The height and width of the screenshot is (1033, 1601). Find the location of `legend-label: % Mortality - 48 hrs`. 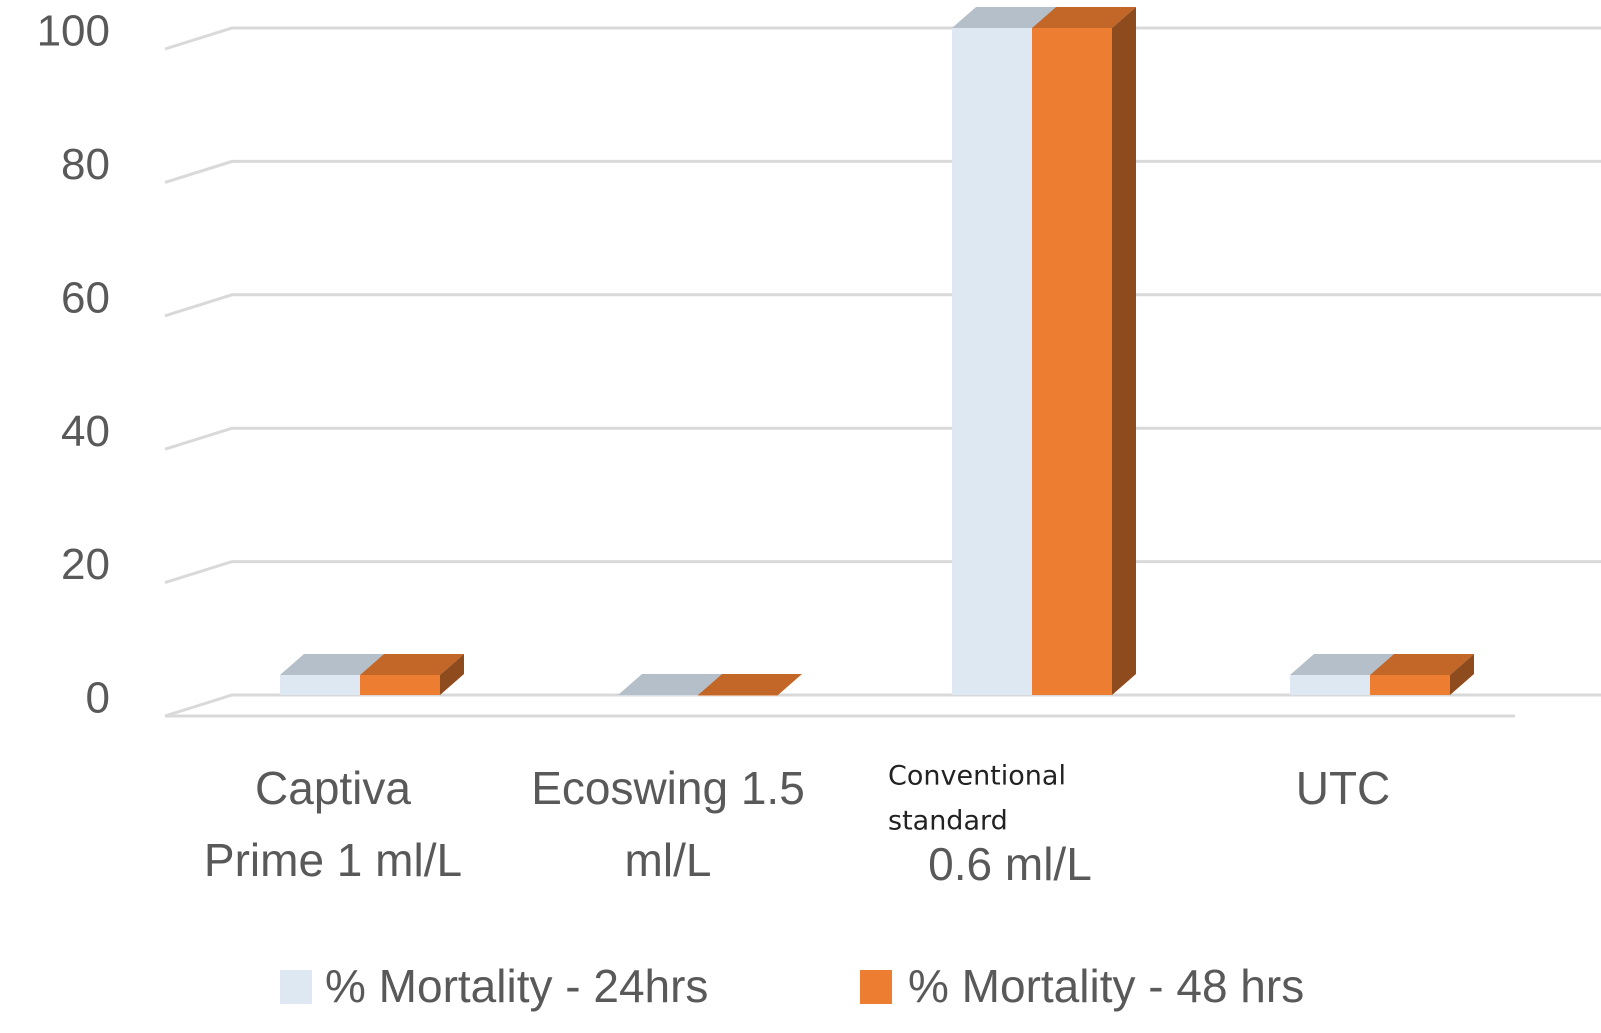

legend-label: % Mortality - 48 hrs is located at coordinates (1106, 986).